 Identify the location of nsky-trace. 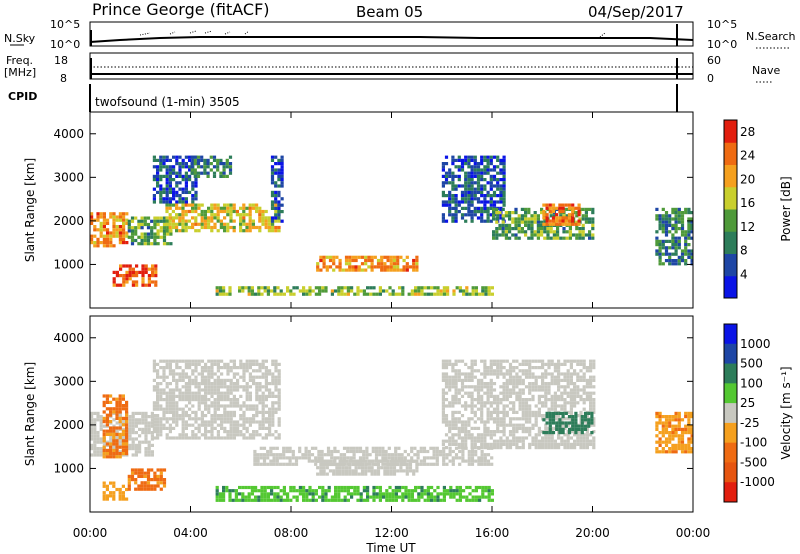
(391, 39).